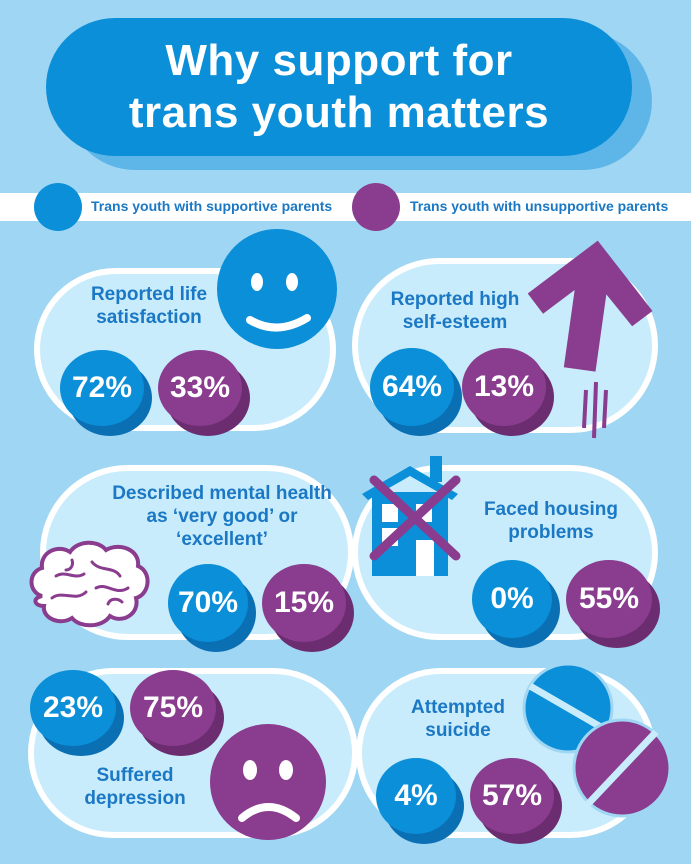  What do you see at coordinates (102, 388) in the screenshot?
I see `life-satisfaction-supportive: 72%` at bounding box center [102, 388].